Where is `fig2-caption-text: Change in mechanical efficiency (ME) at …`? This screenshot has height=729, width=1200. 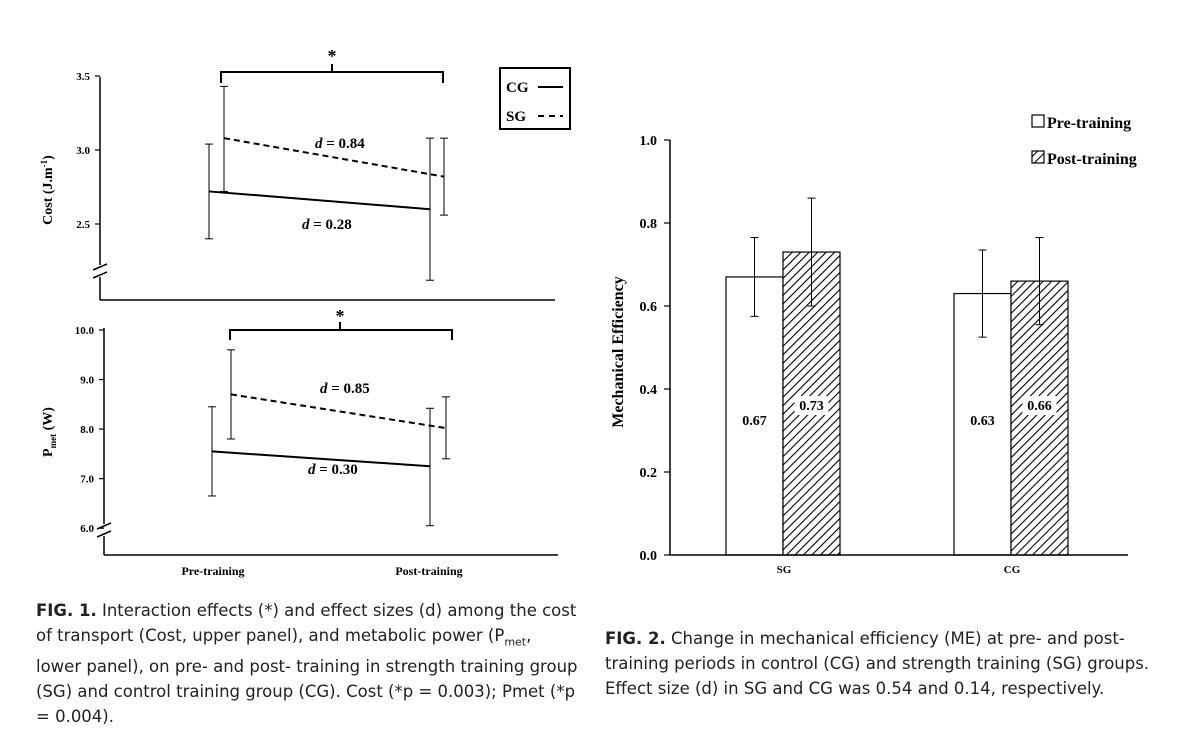
fig2-caption-text: Change in mechanical efficiency (ME) at … is located at coordinates (877, 663).